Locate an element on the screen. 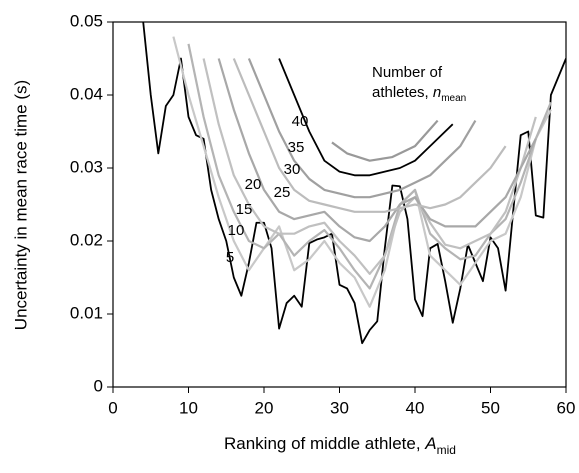  x-axis-label: Ranking of middle athlete, Amid is located at coordinates (340, 445).